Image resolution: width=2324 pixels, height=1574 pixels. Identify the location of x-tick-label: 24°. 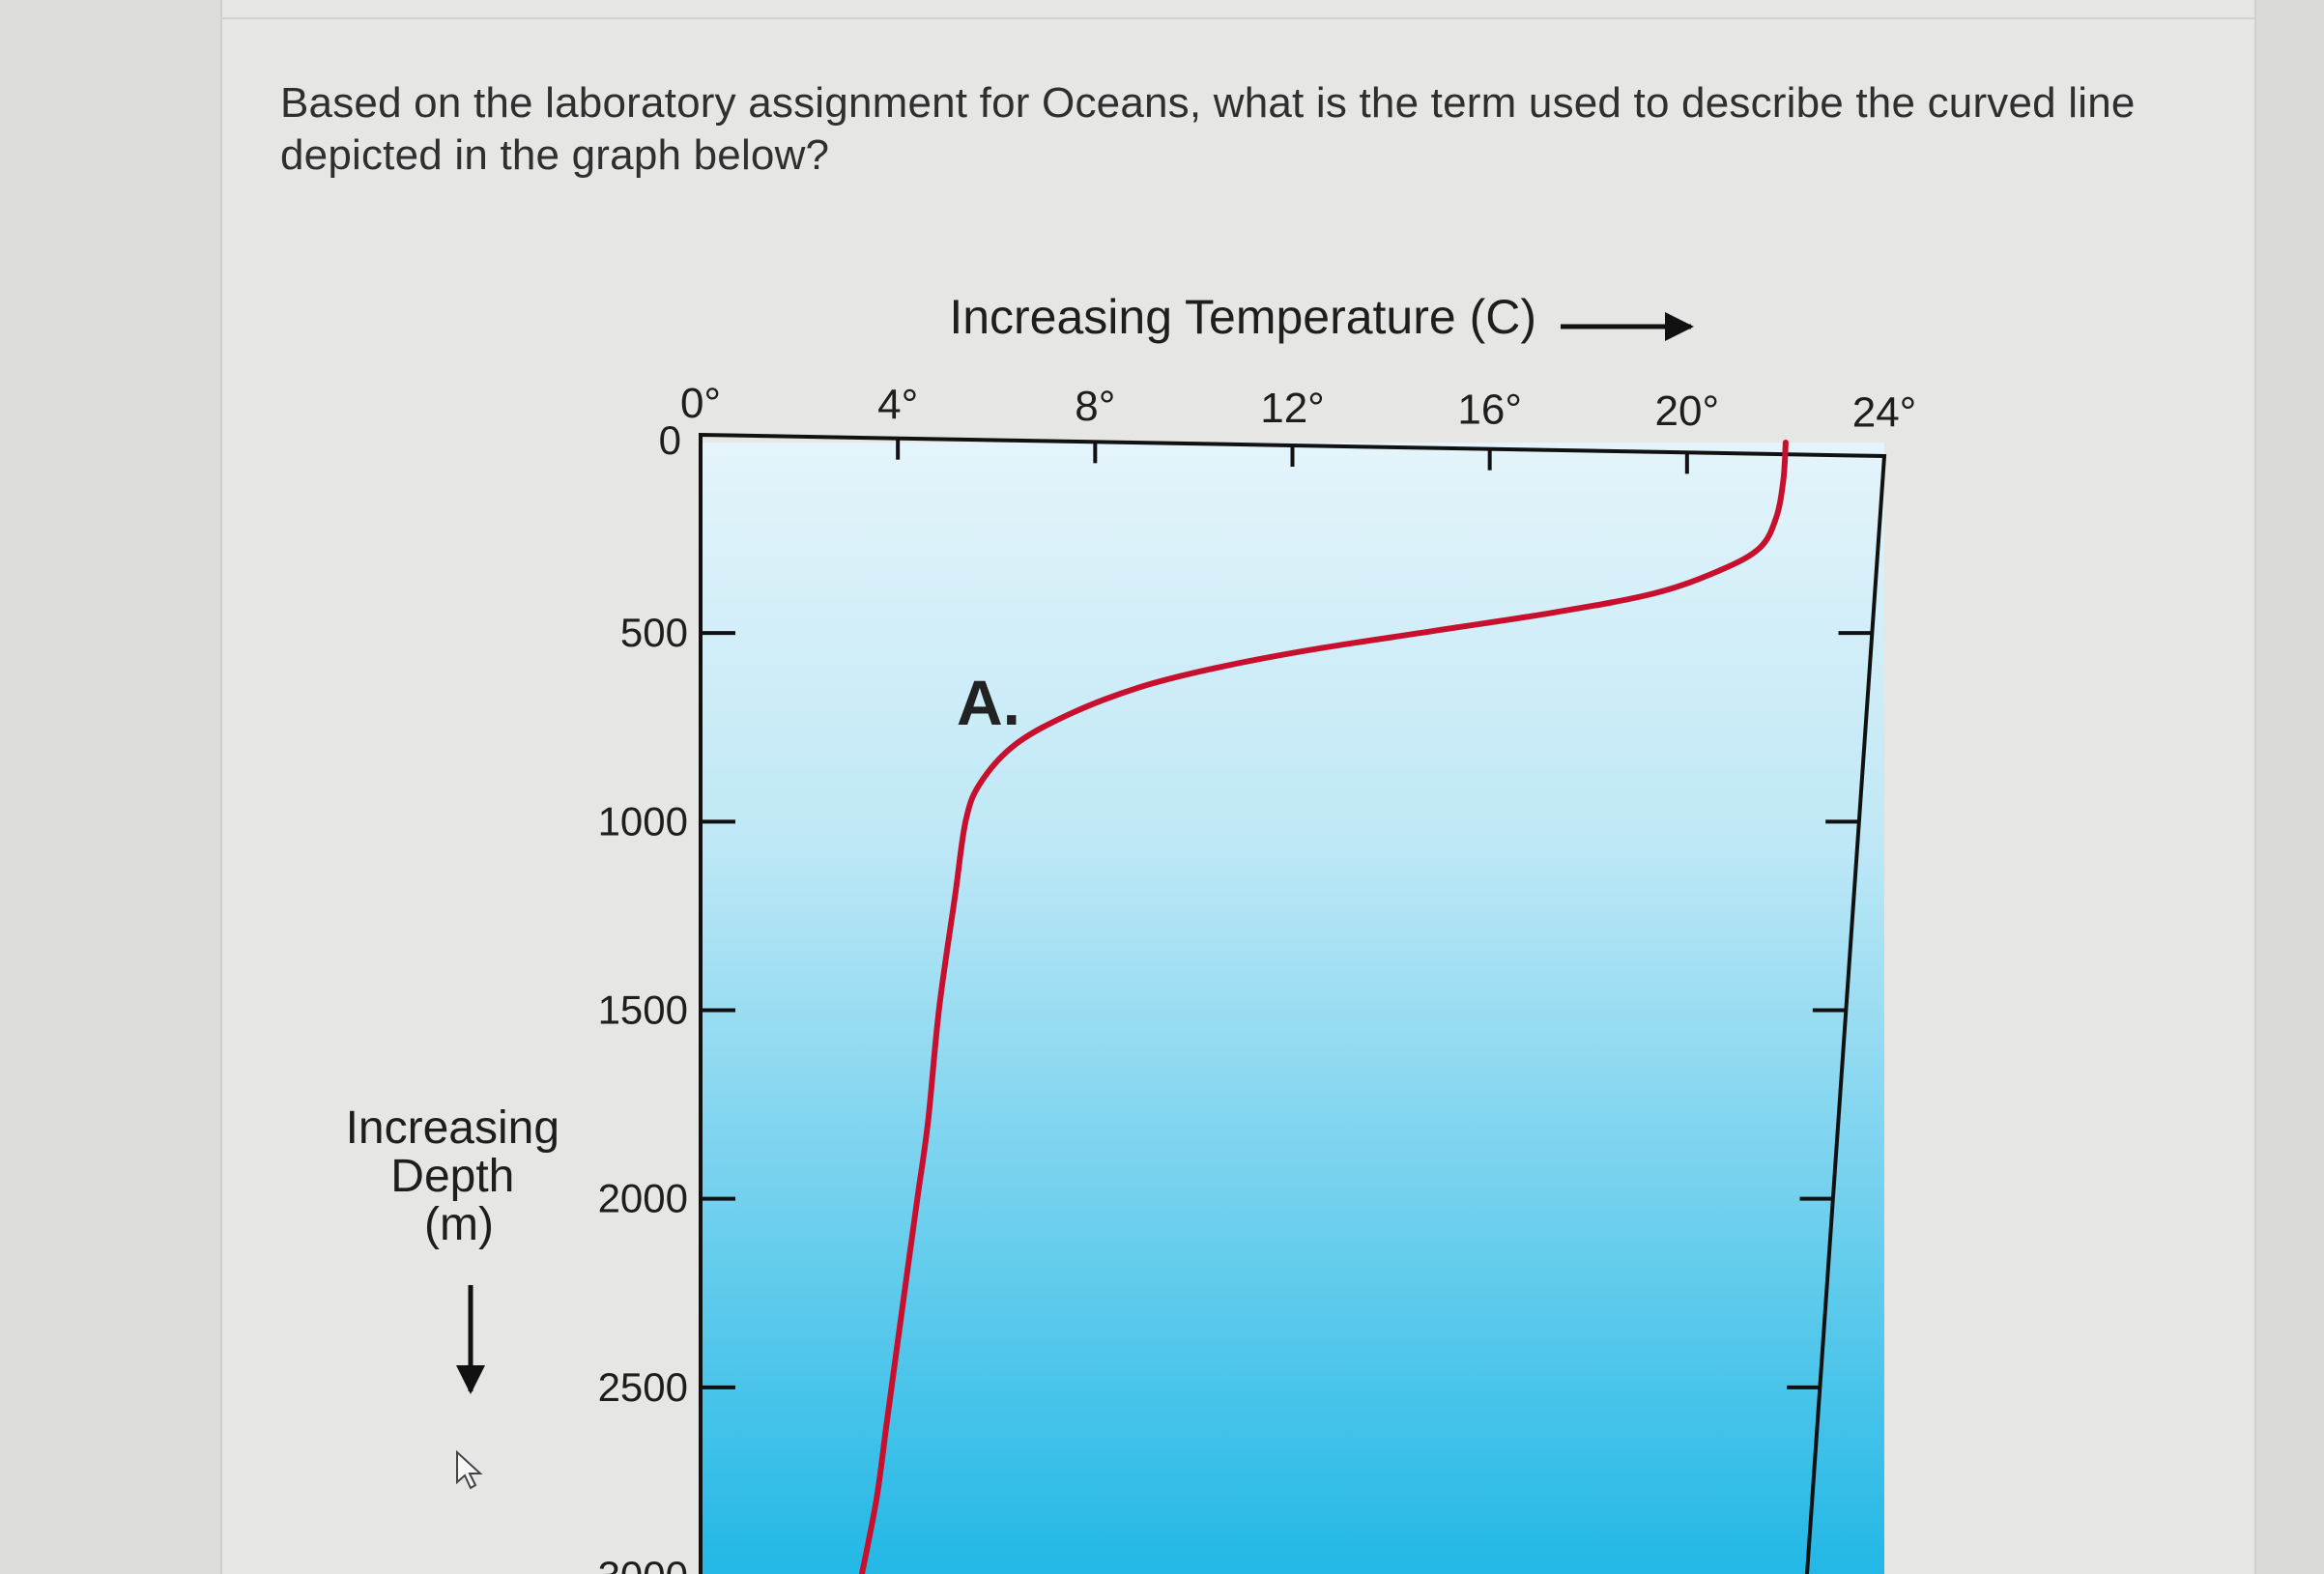
(1885, 413).